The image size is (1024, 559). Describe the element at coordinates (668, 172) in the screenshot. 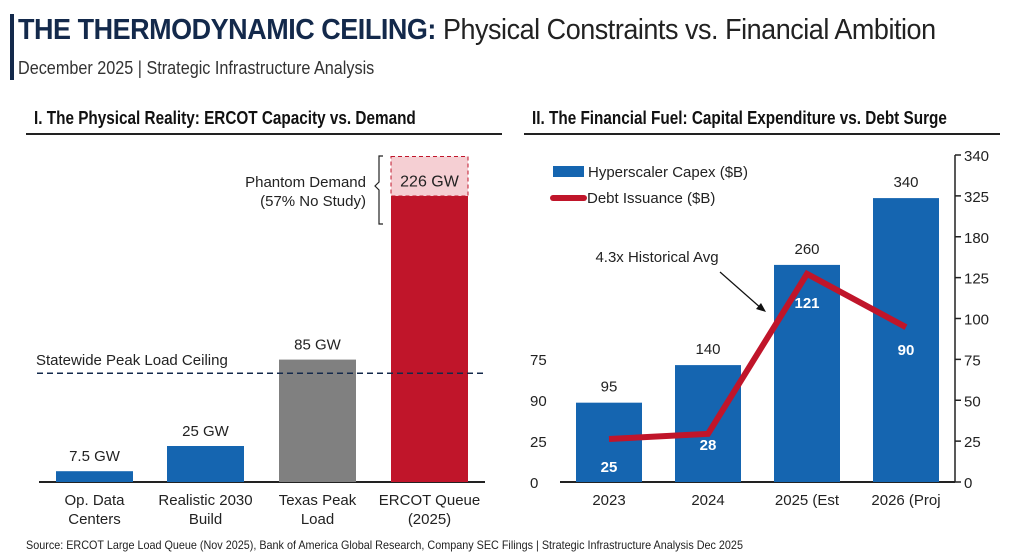

I see `legend-capex-label: Hyperscaler Capex ($B)` at that location.